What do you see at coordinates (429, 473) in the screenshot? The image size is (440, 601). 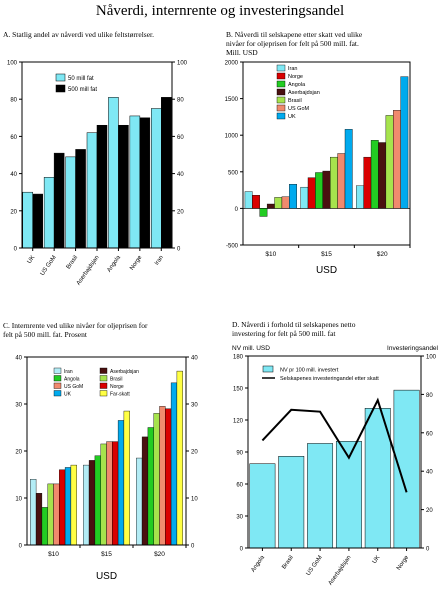 I see `chart-d-y2tick-label: 40` at bounding box center [429, 473].